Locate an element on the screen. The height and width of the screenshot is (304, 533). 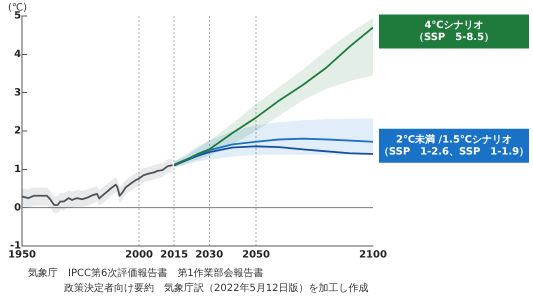
x-tick-label: 2000 is located at coordinates (139, 255).